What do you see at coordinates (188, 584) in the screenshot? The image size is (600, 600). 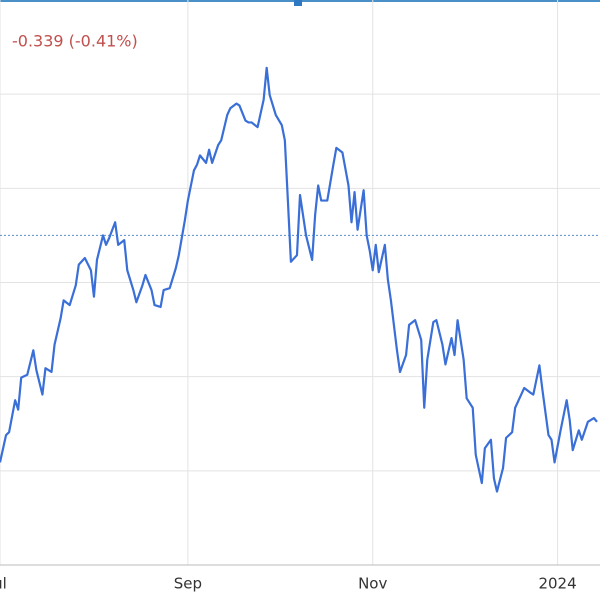 I see `x-tick-label: Sep` at bounding box center [188, 584].